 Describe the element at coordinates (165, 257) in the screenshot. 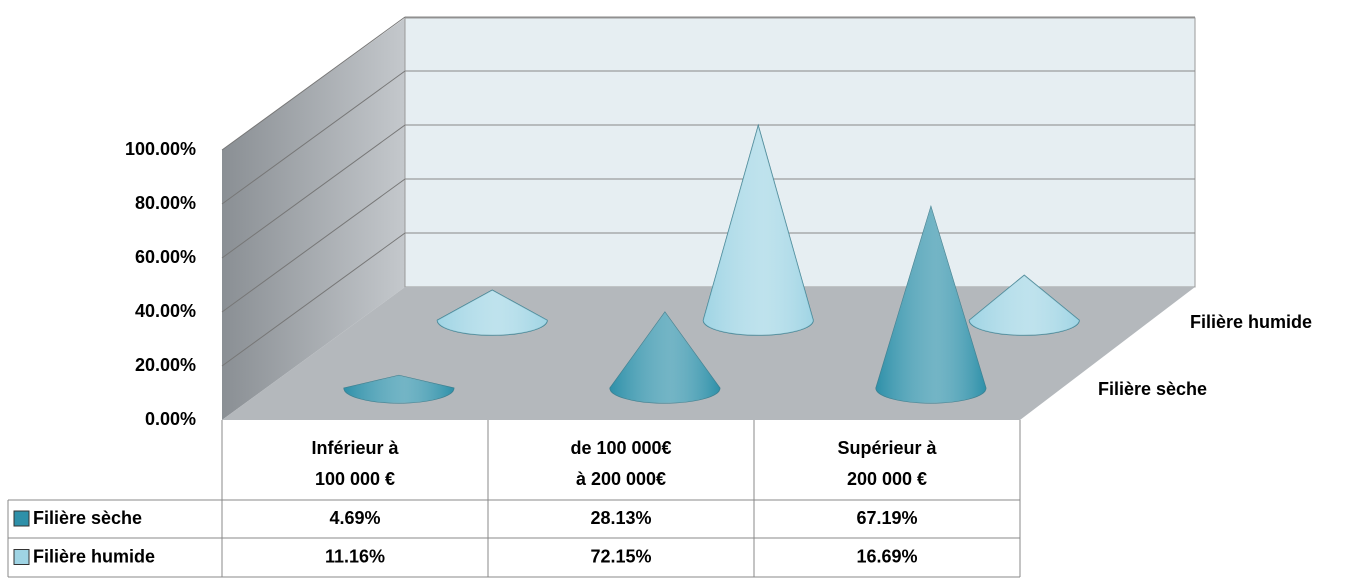

I see `y-tick-label: 60.00%` at that location.